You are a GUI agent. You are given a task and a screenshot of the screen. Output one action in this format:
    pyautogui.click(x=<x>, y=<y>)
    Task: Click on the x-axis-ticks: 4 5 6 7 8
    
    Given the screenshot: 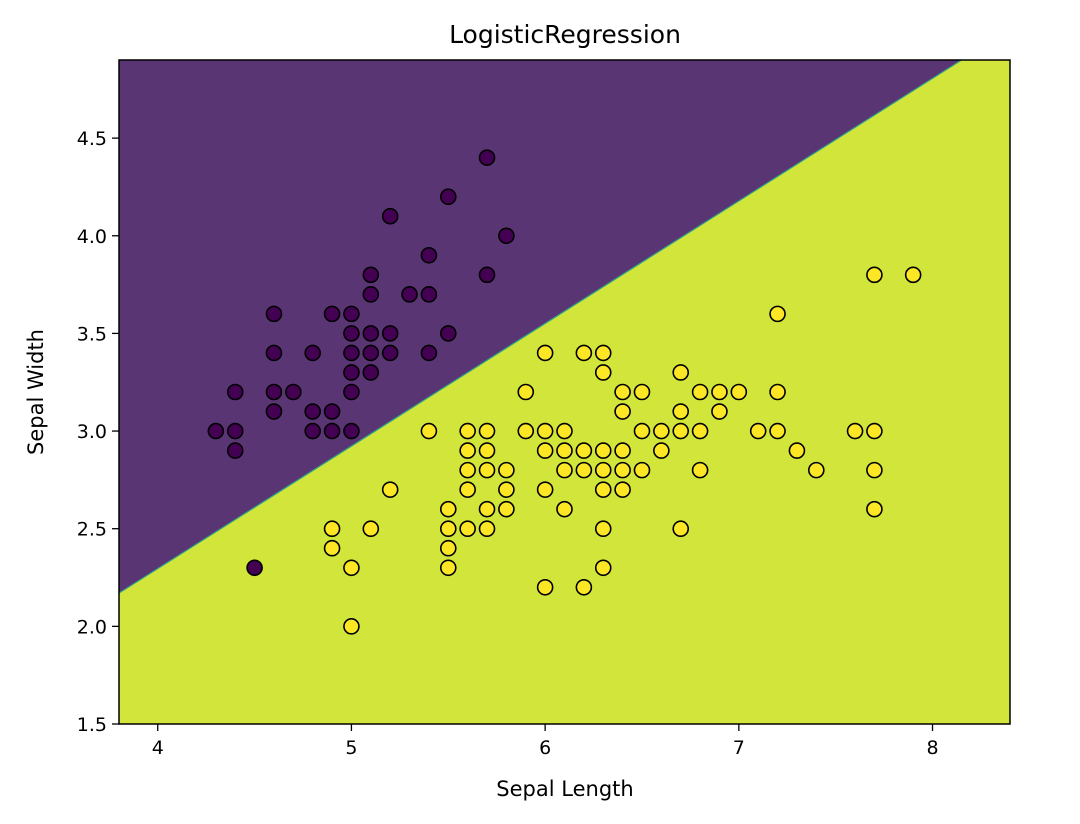 What is the action you would take?
    pyautogui.click(x=545, y=741)
    